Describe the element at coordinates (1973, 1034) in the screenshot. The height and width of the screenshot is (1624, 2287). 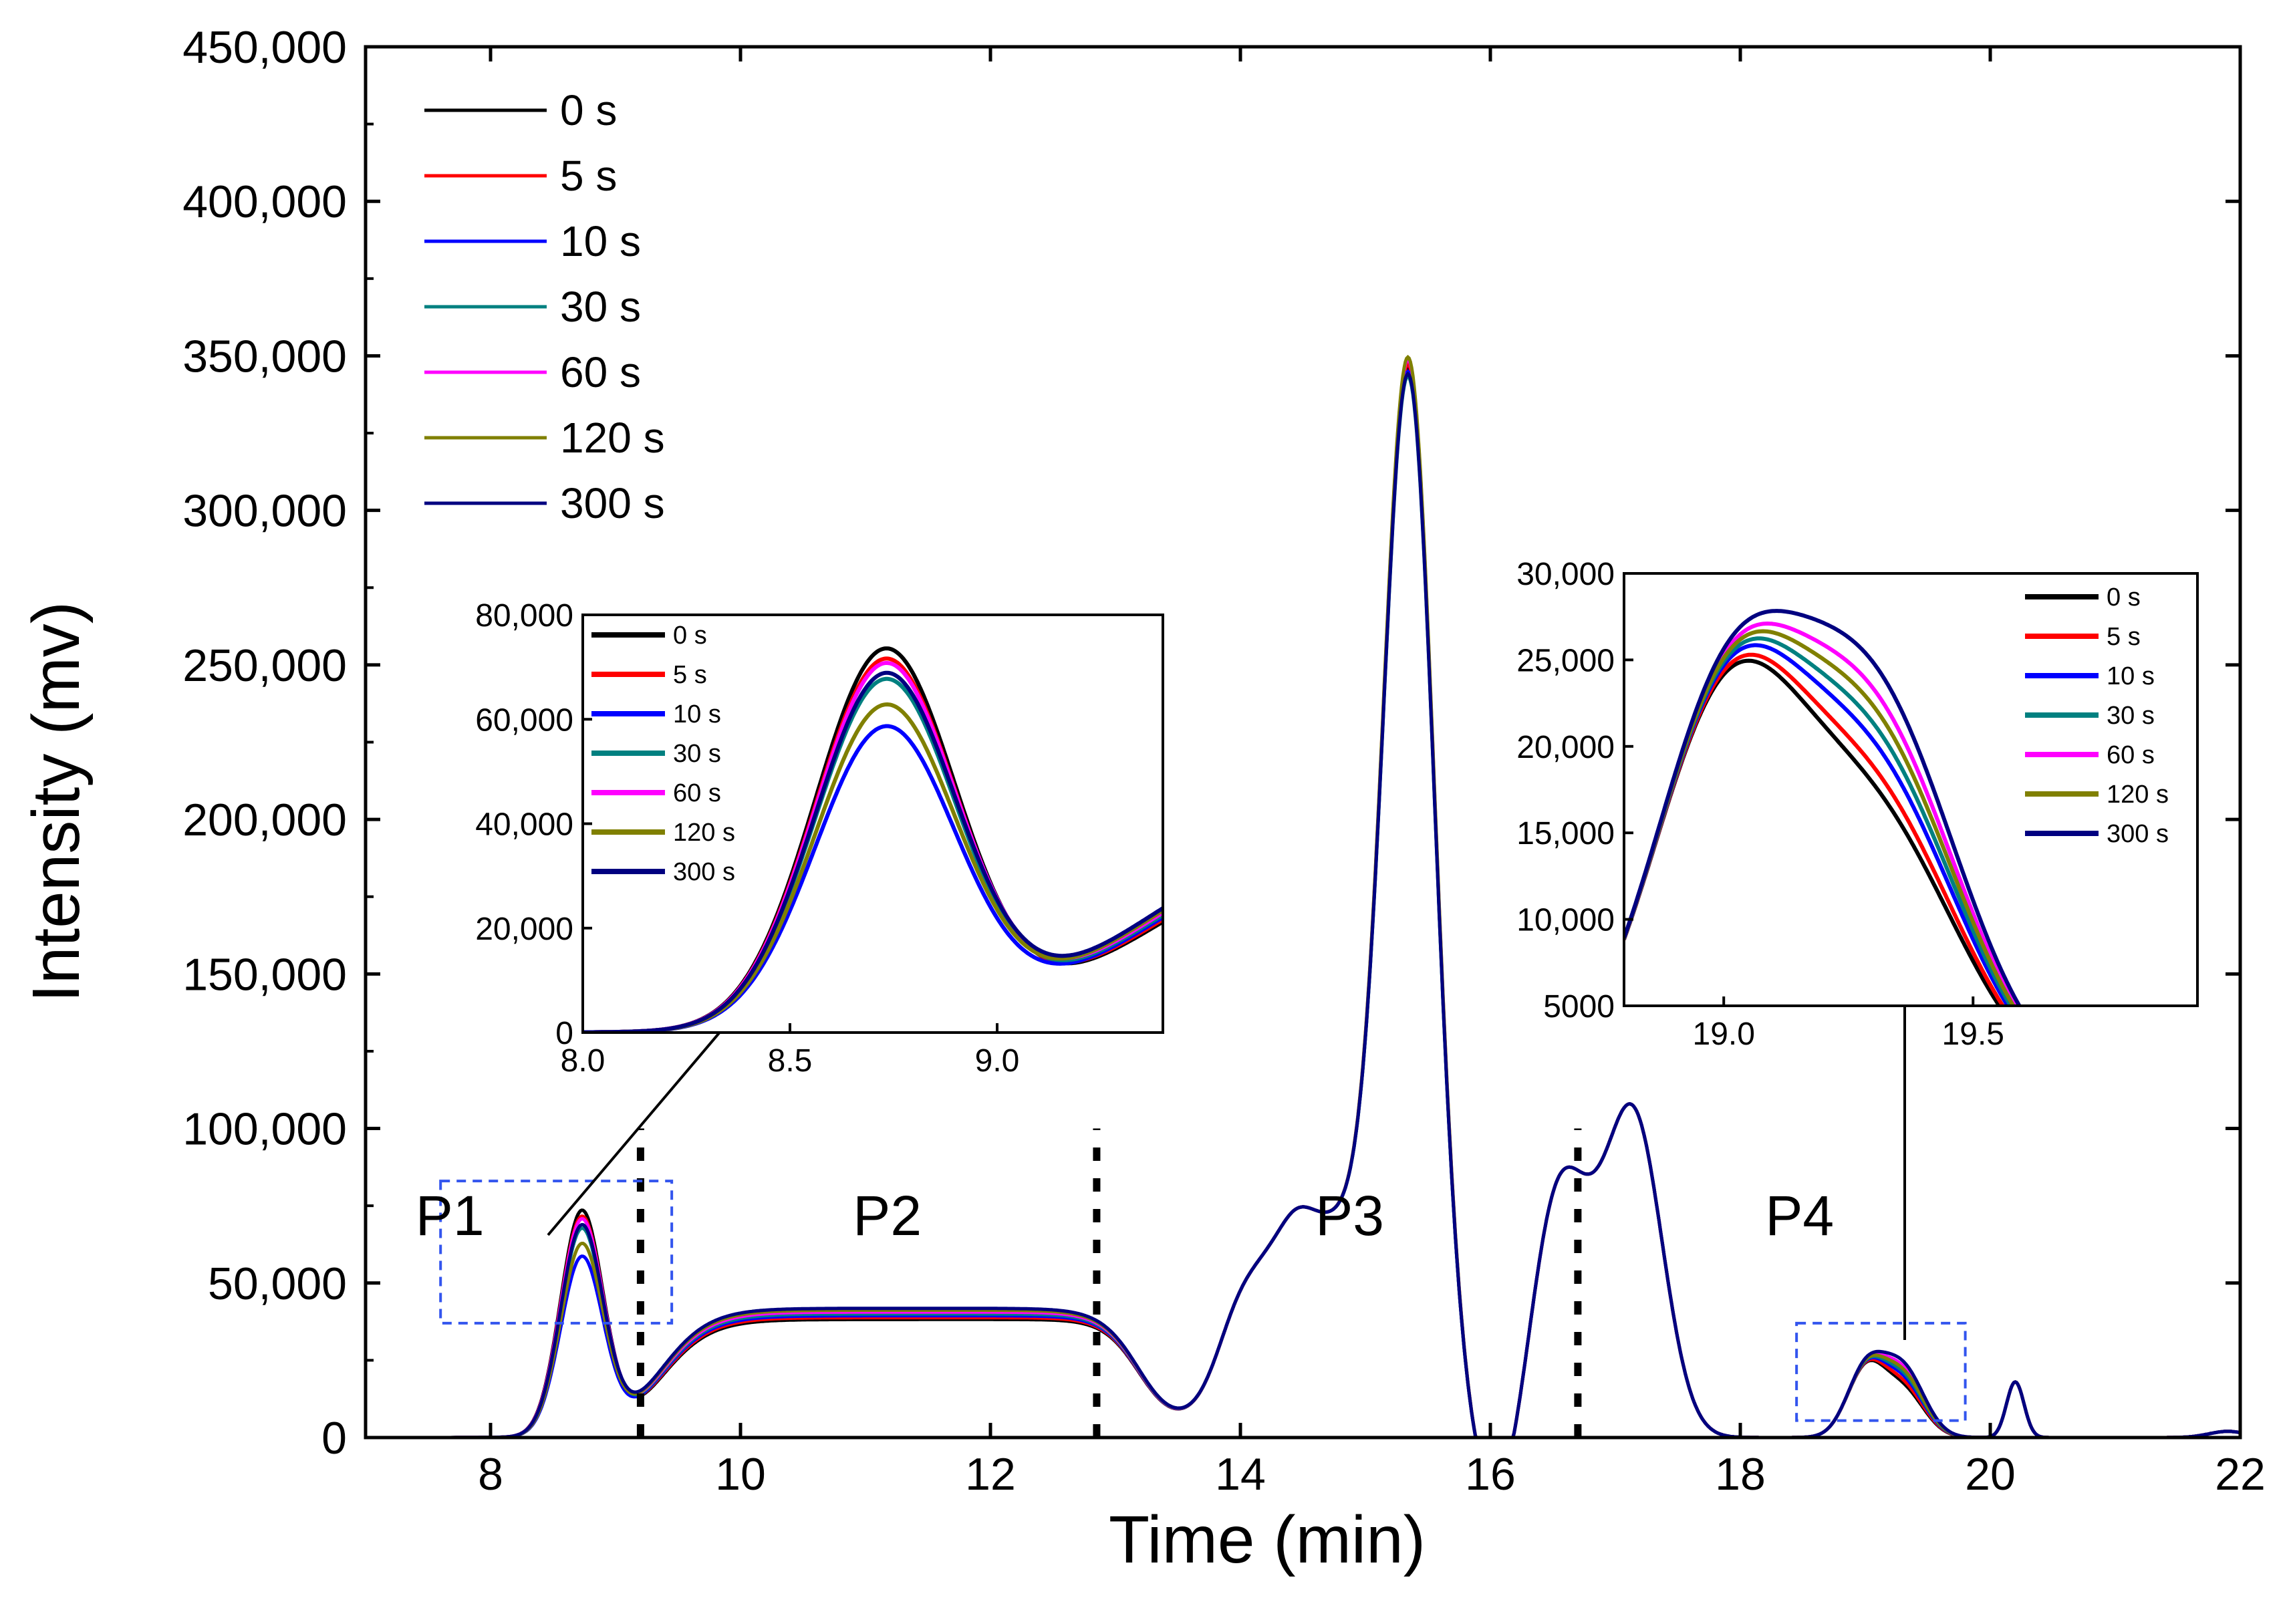
I see `inset-x-tick-label: 19.5` at that location.